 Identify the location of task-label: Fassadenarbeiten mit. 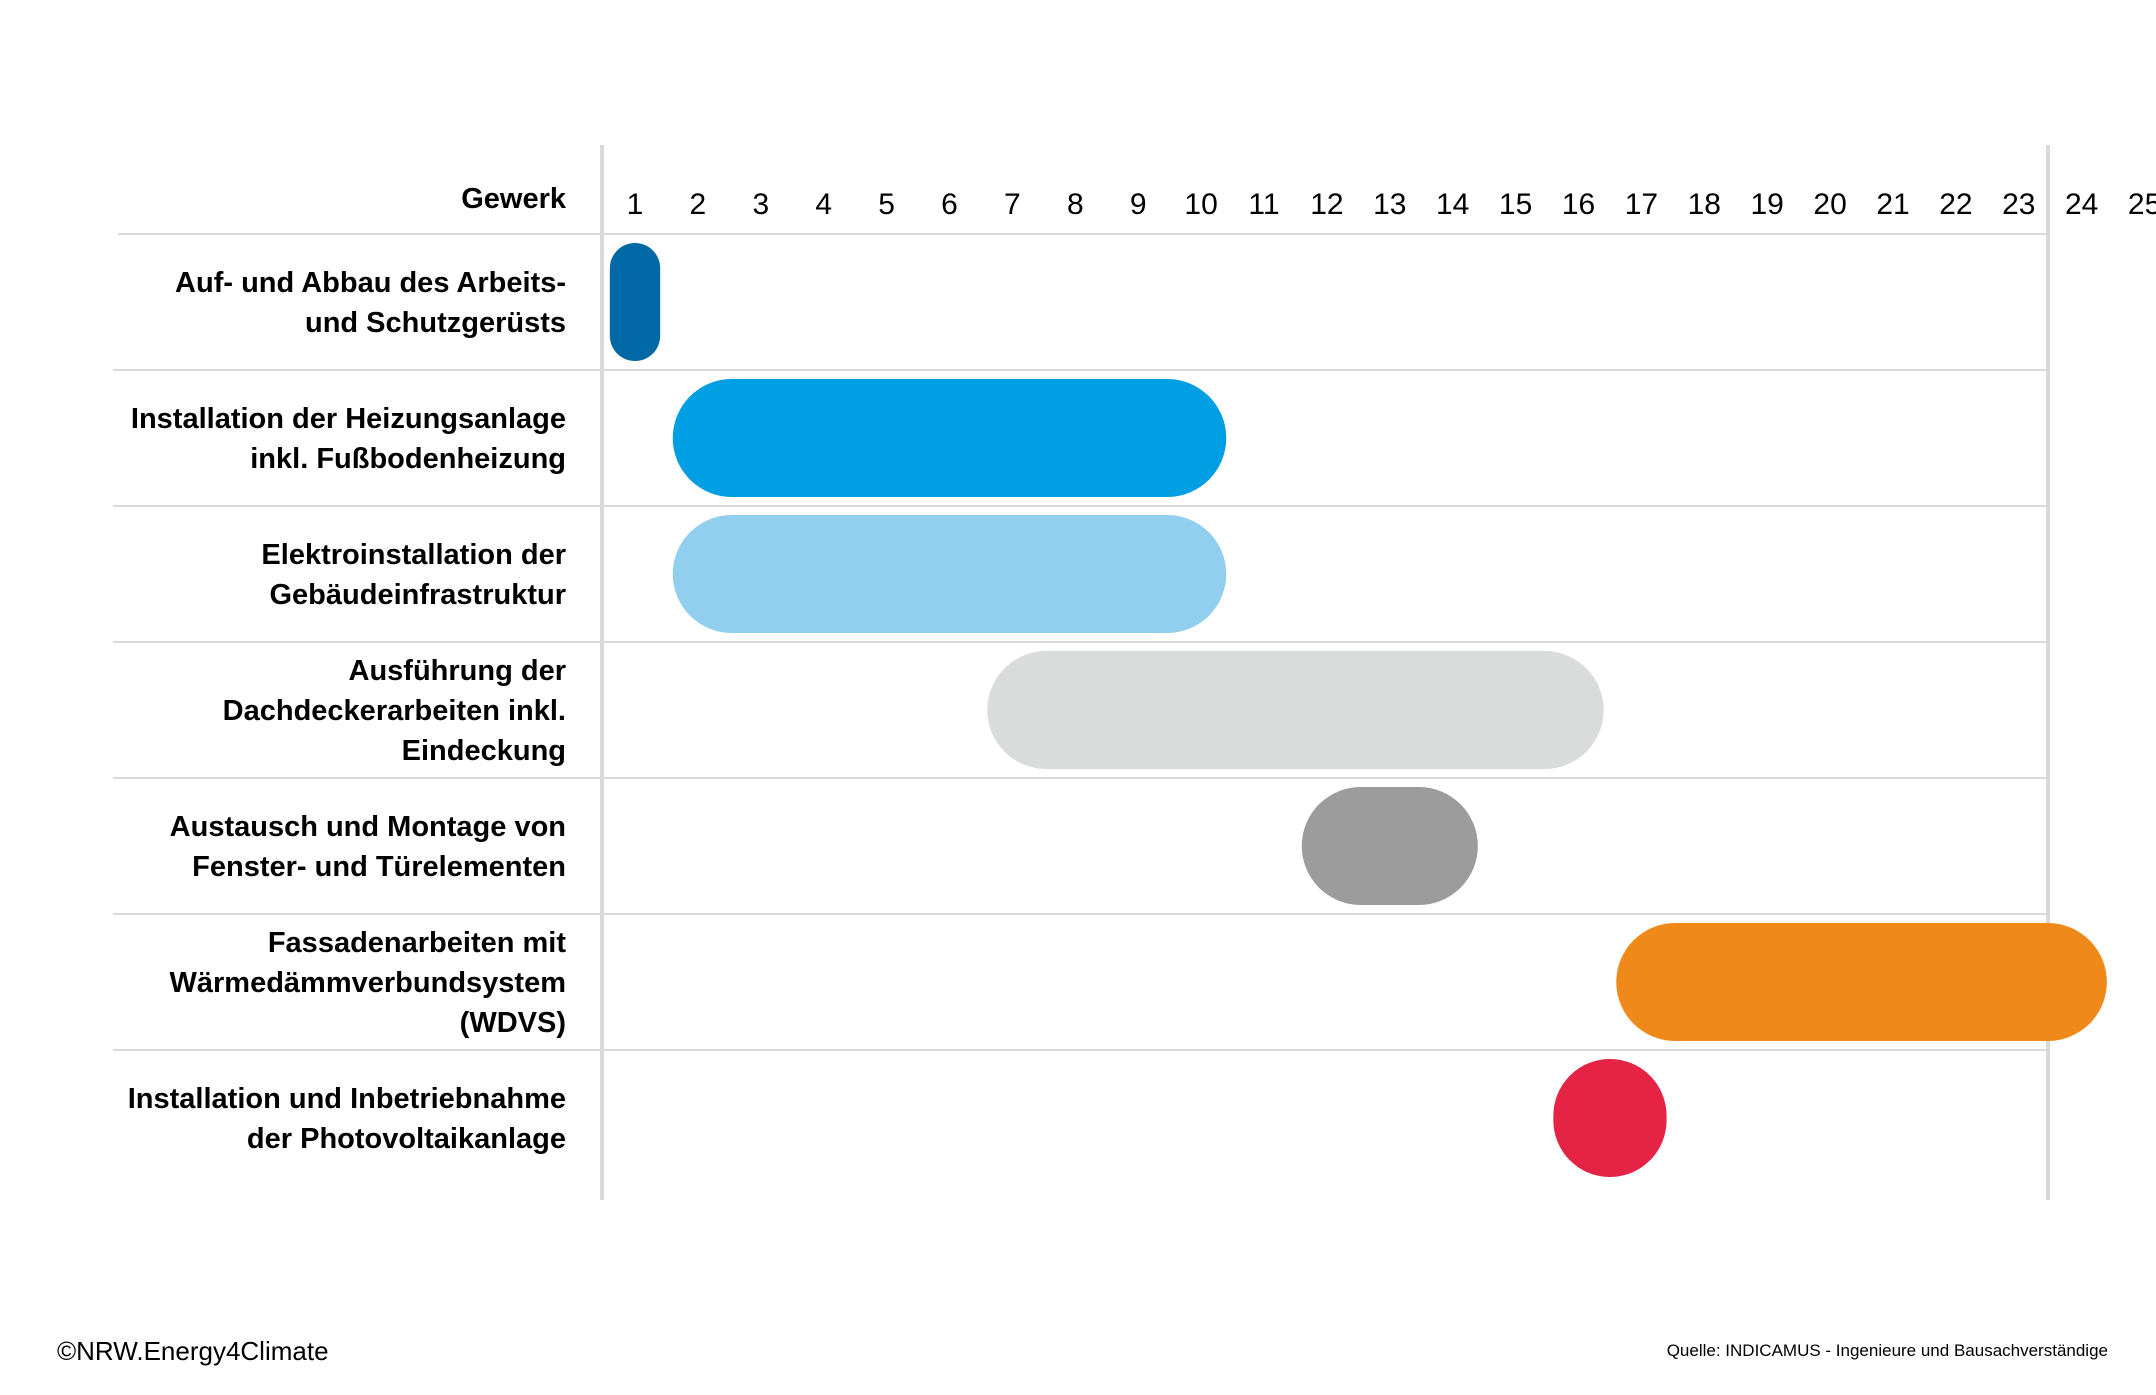
(417, 943).